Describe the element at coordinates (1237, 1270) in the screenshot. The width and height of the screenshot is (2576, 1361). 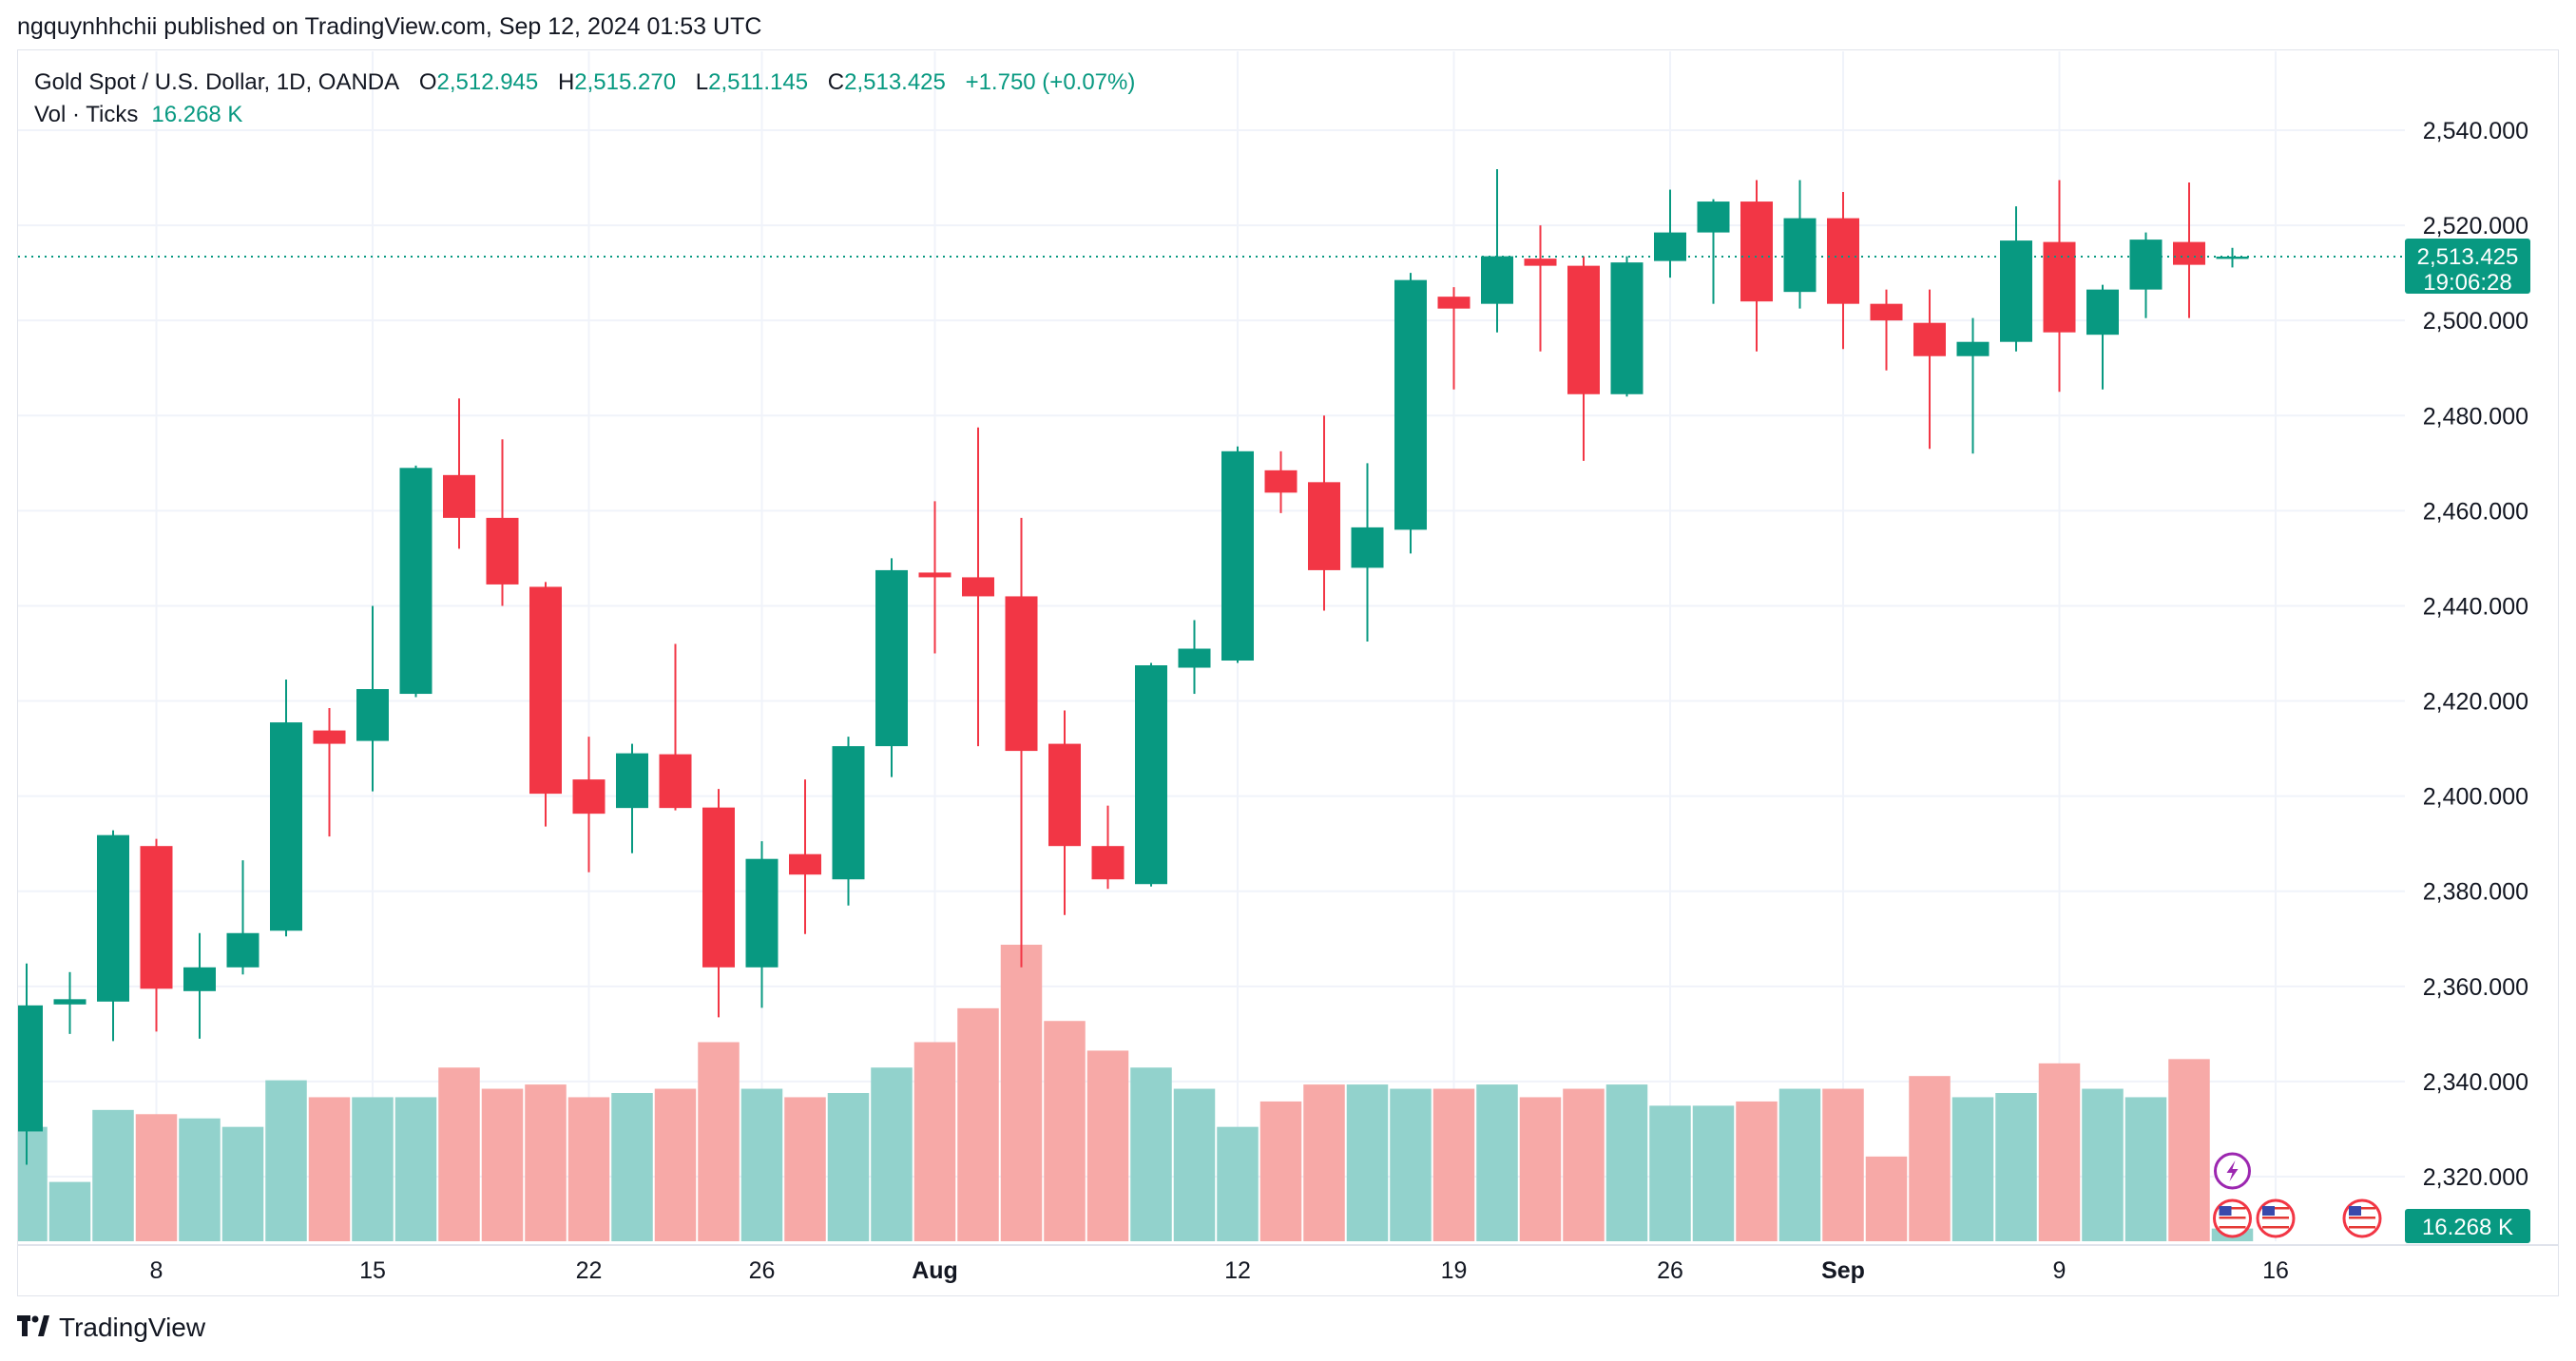
I see `x-tick-label: 12` at that location.